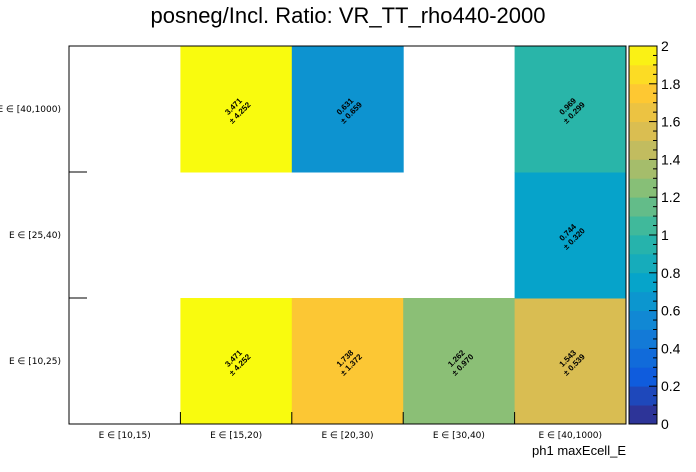 This screenshot has width=696, height=472. Describe the element at coordinates (236, 436) in the screenshot. I see `x-tick-label: E ∈ [15,20)` at that location.